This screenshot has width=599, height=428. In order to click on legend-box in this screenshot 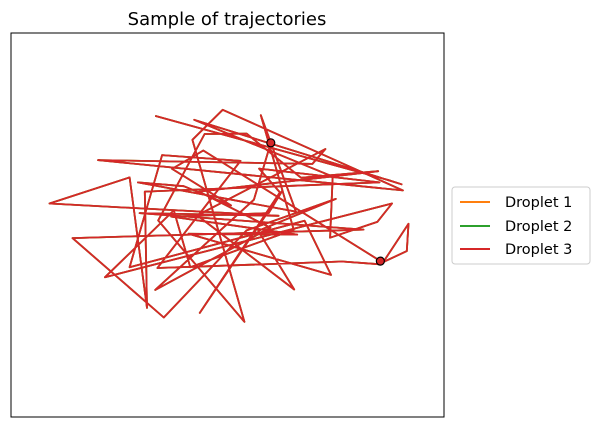, I will do `click(521, 225)`.